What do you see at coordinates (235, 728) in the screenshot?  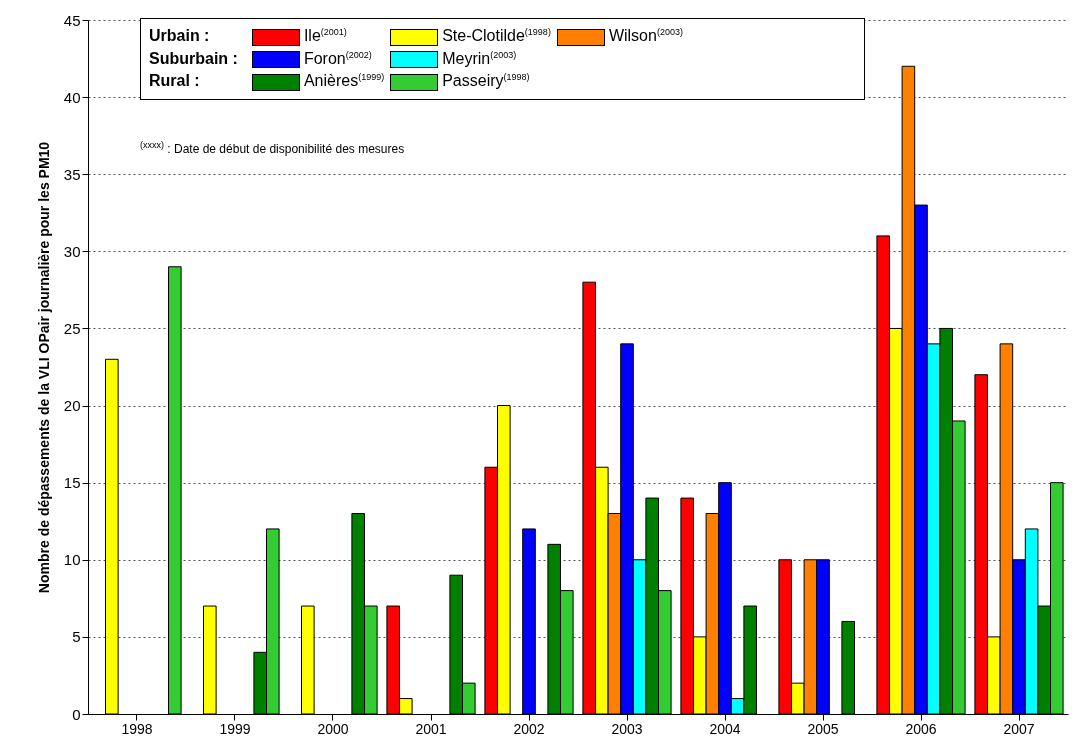 I see `x-tick-label: 1999` at bounding box center [235, 728].